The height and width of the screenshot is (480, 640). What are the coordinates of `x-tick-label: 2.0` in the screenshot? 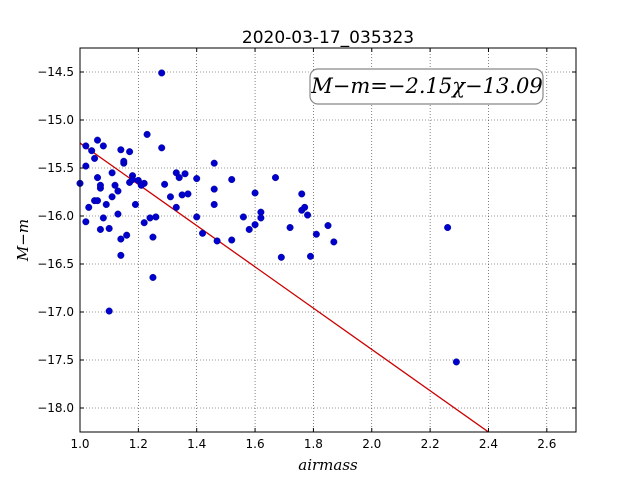 It's located at (371, 444).